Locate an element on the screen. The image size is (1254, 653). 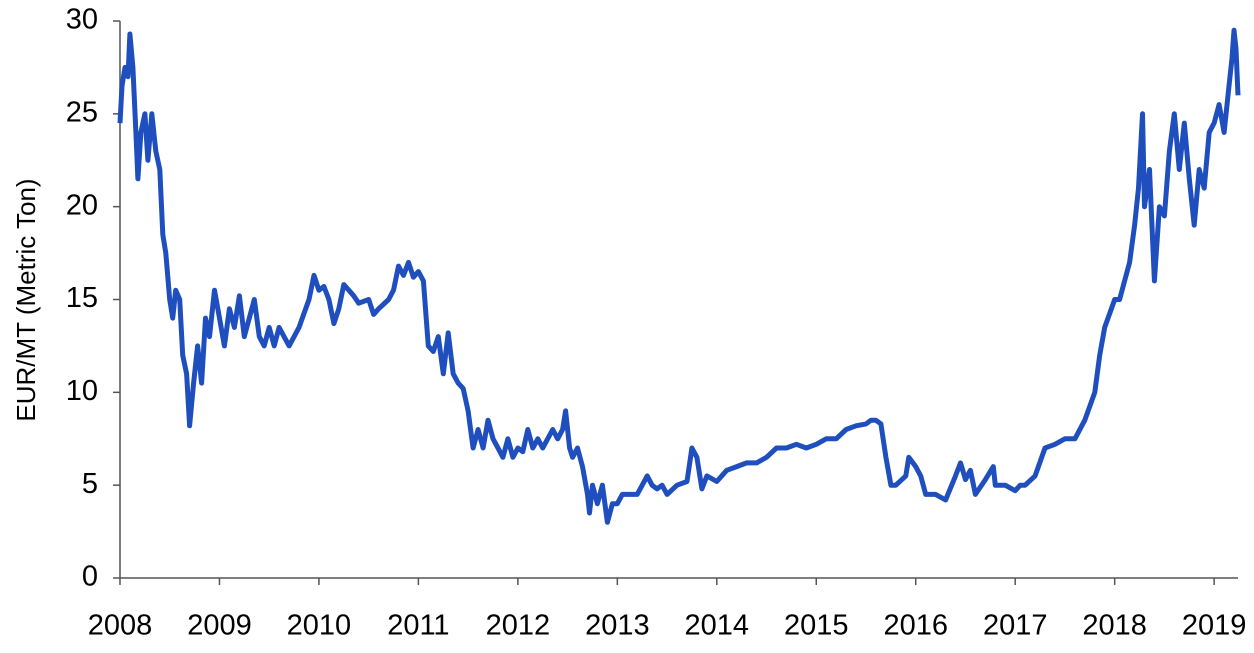
x-tick-label: 2019 is located at coordinates (1214, 626).